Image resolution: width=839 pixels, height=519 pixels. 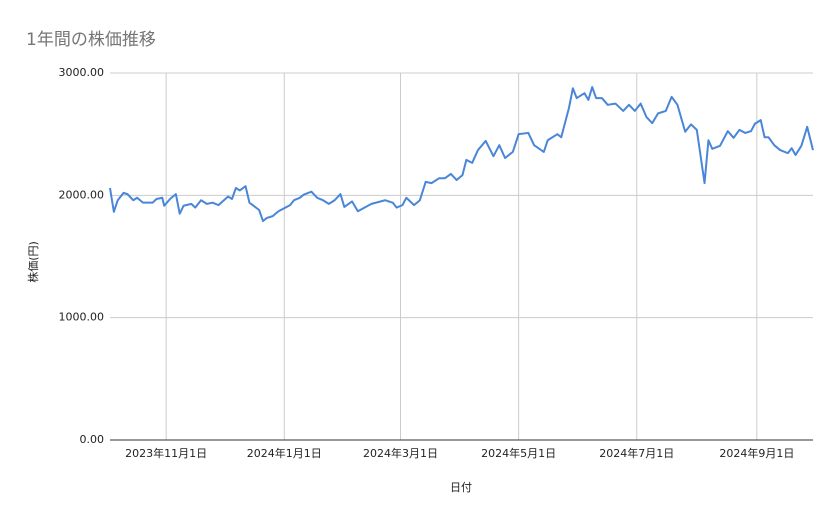 I want to click on chart-title: 1年間の株価推移, so click(x=91, y=40).